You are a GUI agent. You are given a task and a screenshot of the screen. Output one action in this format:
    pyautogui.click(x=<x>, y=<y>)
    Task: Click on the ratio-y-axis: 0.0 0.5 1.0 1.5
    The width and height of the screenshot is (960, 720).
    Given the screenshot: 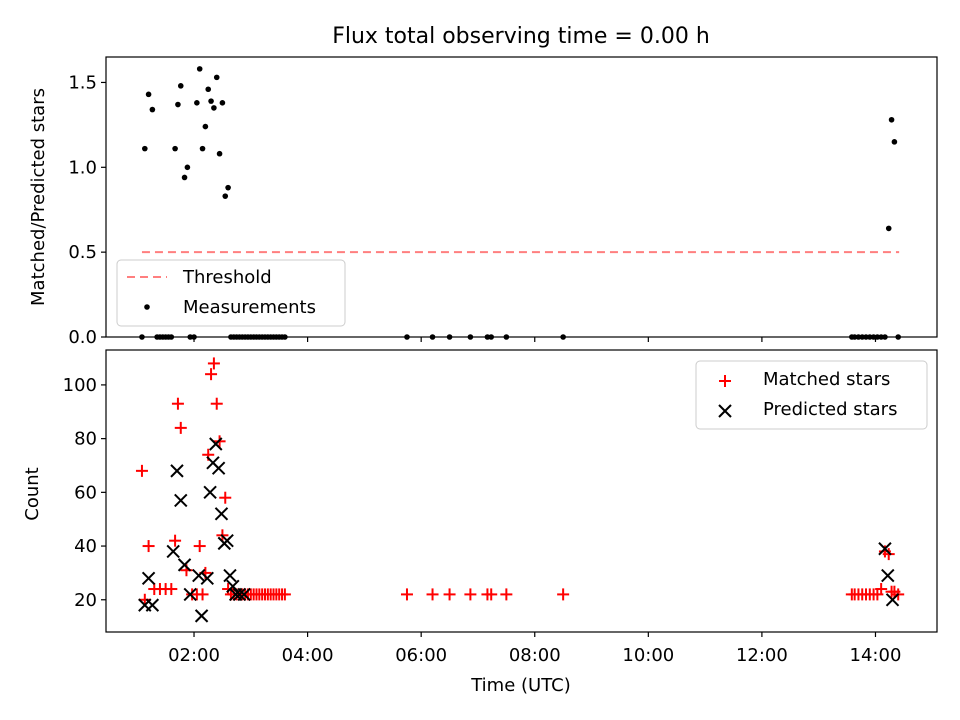 What is the action you would take?
    pyautogui.click(x=87, y=210)
    